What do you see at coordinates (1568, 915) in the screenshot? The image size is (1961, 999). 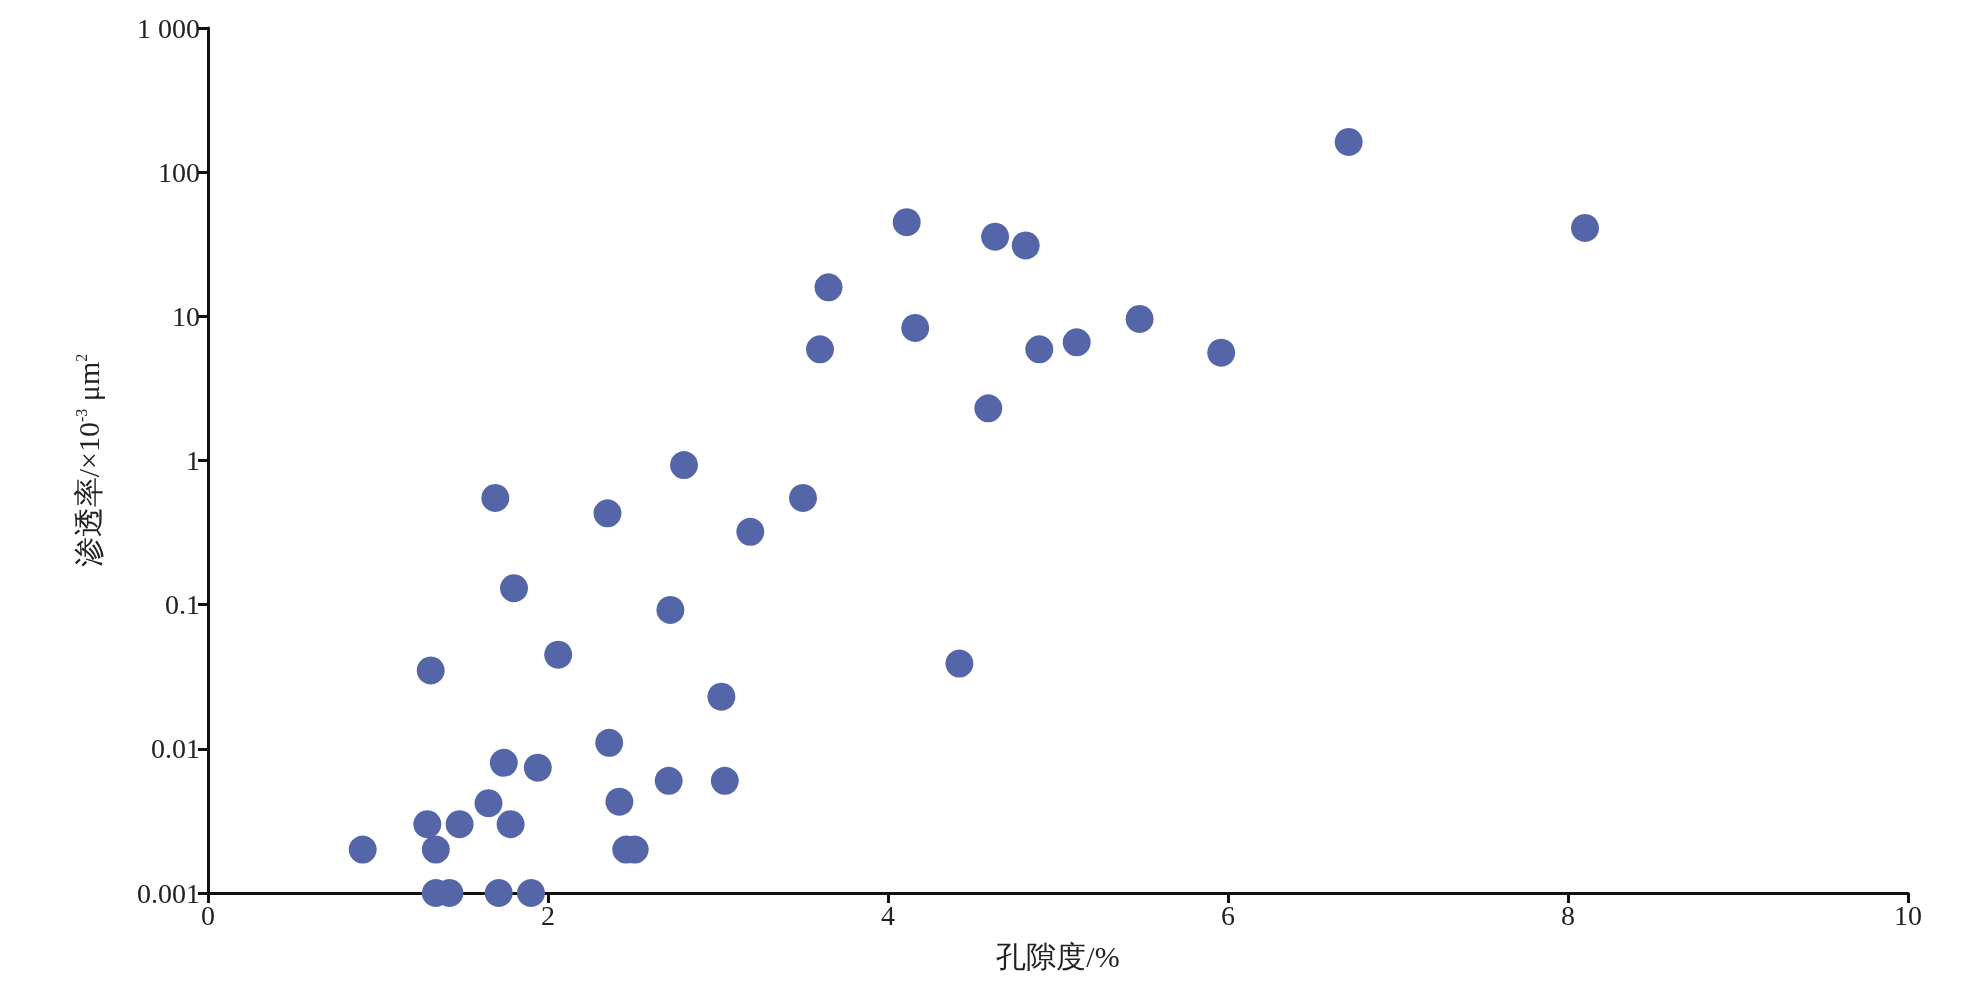 I see `x-tick-label: 8` at bounding box center [1568, 915].